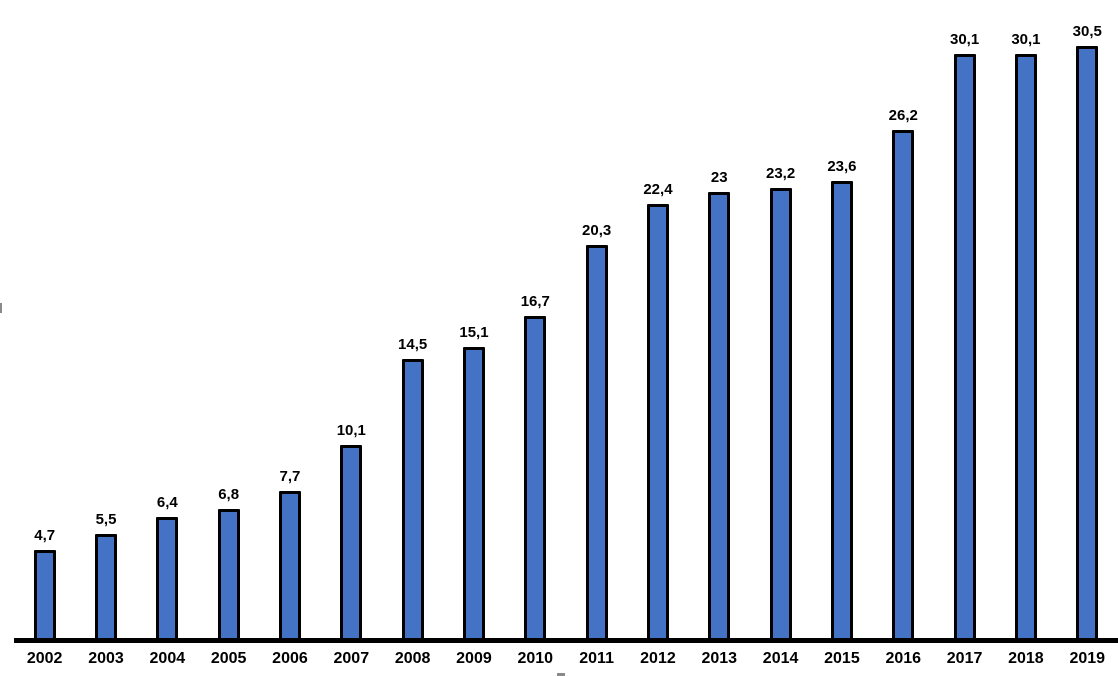 Image resolution: width=1118 pixels, height=676 pixels. Describe the element at coordinates (1026, 658) in the screenshot. I see `x-axis-label-2018: 2018` at that location.